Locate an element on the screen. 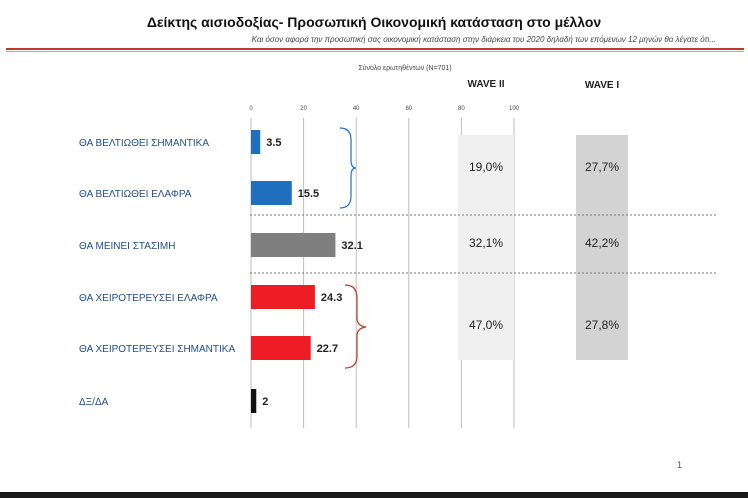  category-label: ΘΑ ΧΕΙΡΟΤΕΡΕΥΣΕΙ ΕΛΑΦΡΑ is located at coordinates (148, 298).